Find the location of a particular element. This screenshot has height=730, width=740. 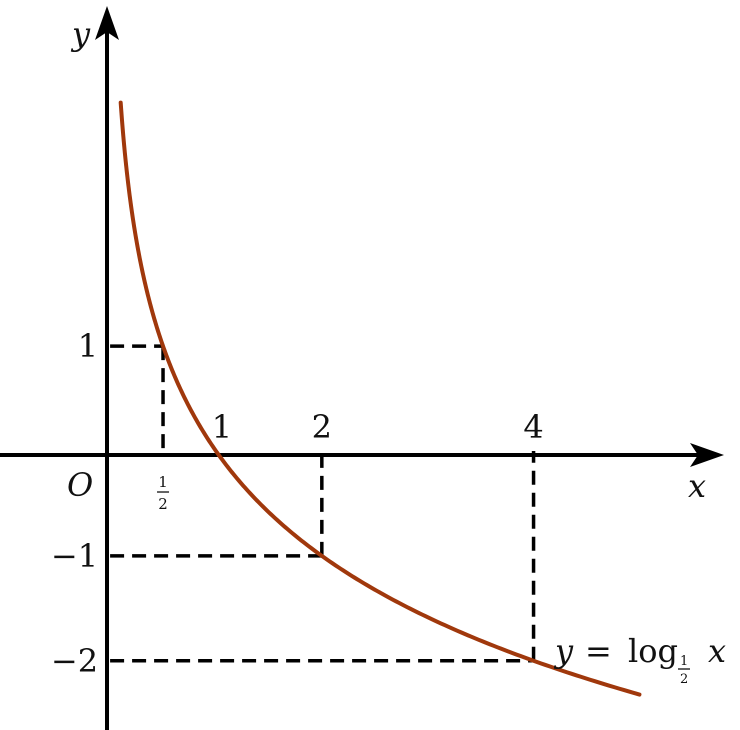

x-tick-label: 4 is located at coordinates (533, 427).